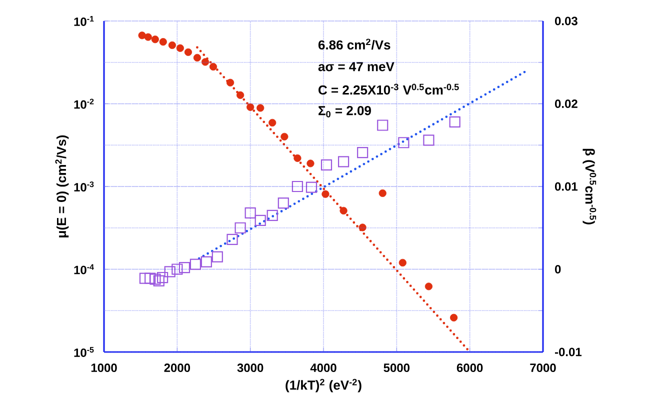 This screenshot has height=412, width=645. I want to click on y2-tick-label: 0.03, so click(566, 21).